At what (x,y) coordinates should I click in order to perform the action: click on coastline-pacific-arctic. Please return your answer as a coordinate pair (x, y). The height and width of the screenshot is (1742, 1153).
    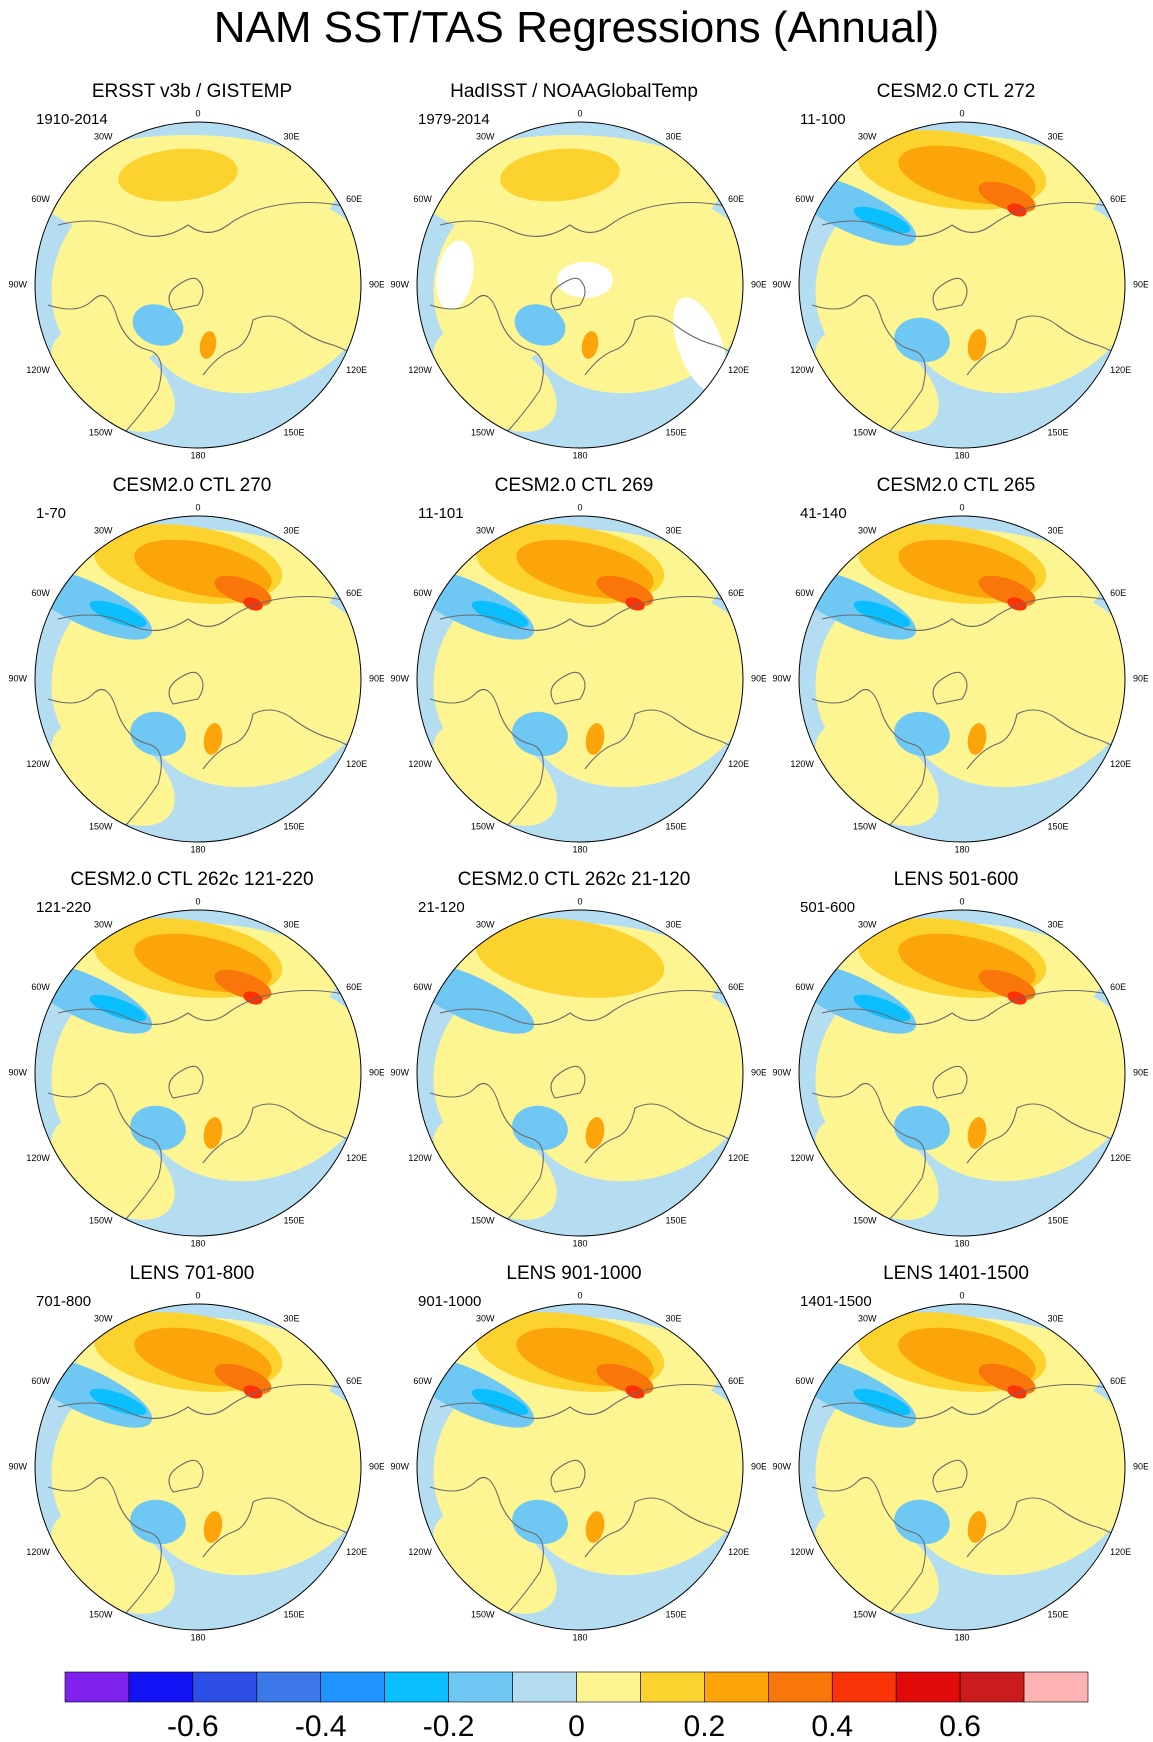
    Looking at the image, I should click on (209, 1401).